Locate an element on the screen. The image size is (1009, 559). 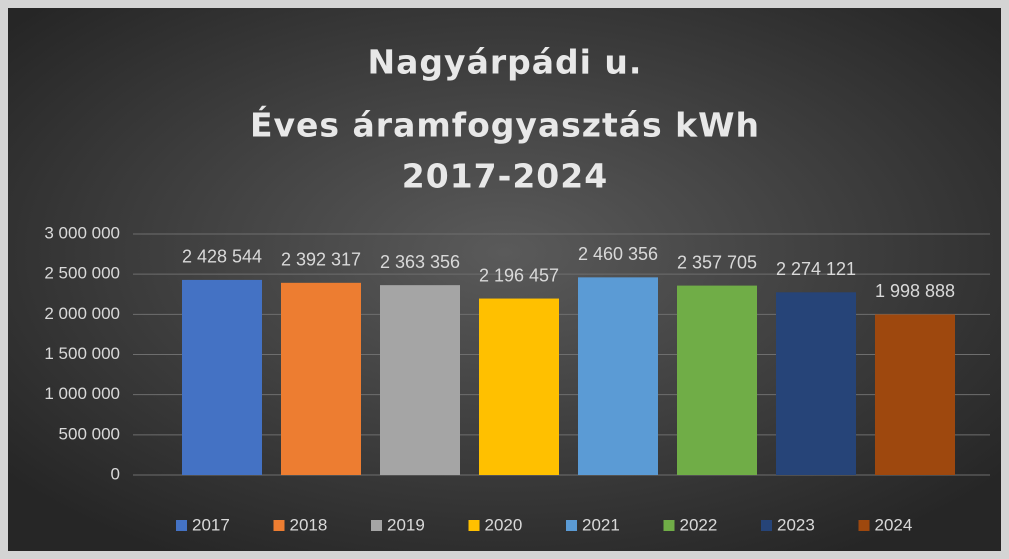
legend-label: 2024 is located at coordinates (894, 524).